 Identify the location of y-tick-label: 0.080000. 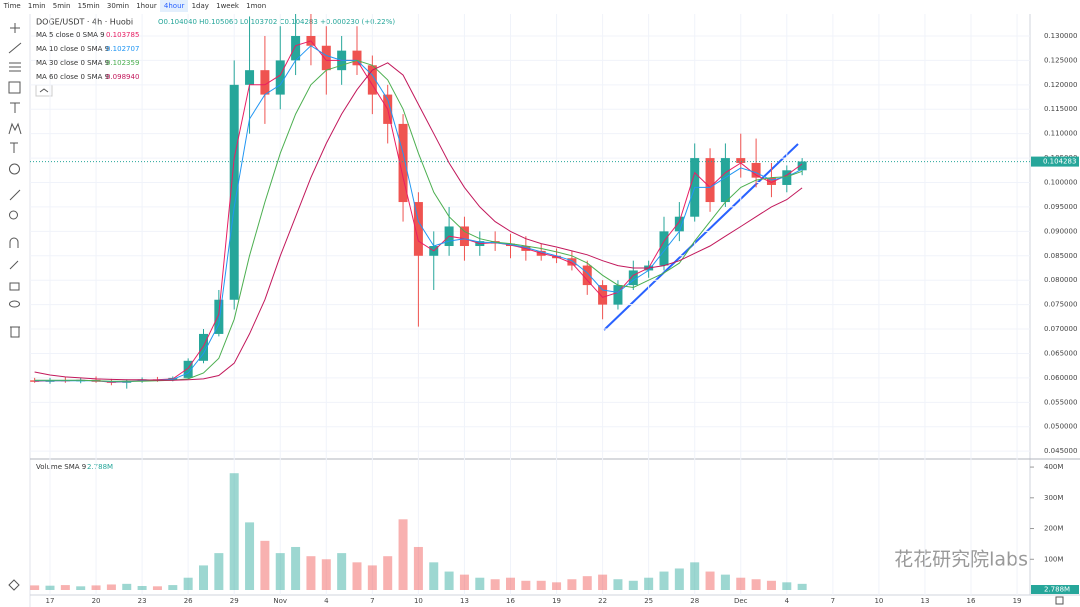
(1060, 280).